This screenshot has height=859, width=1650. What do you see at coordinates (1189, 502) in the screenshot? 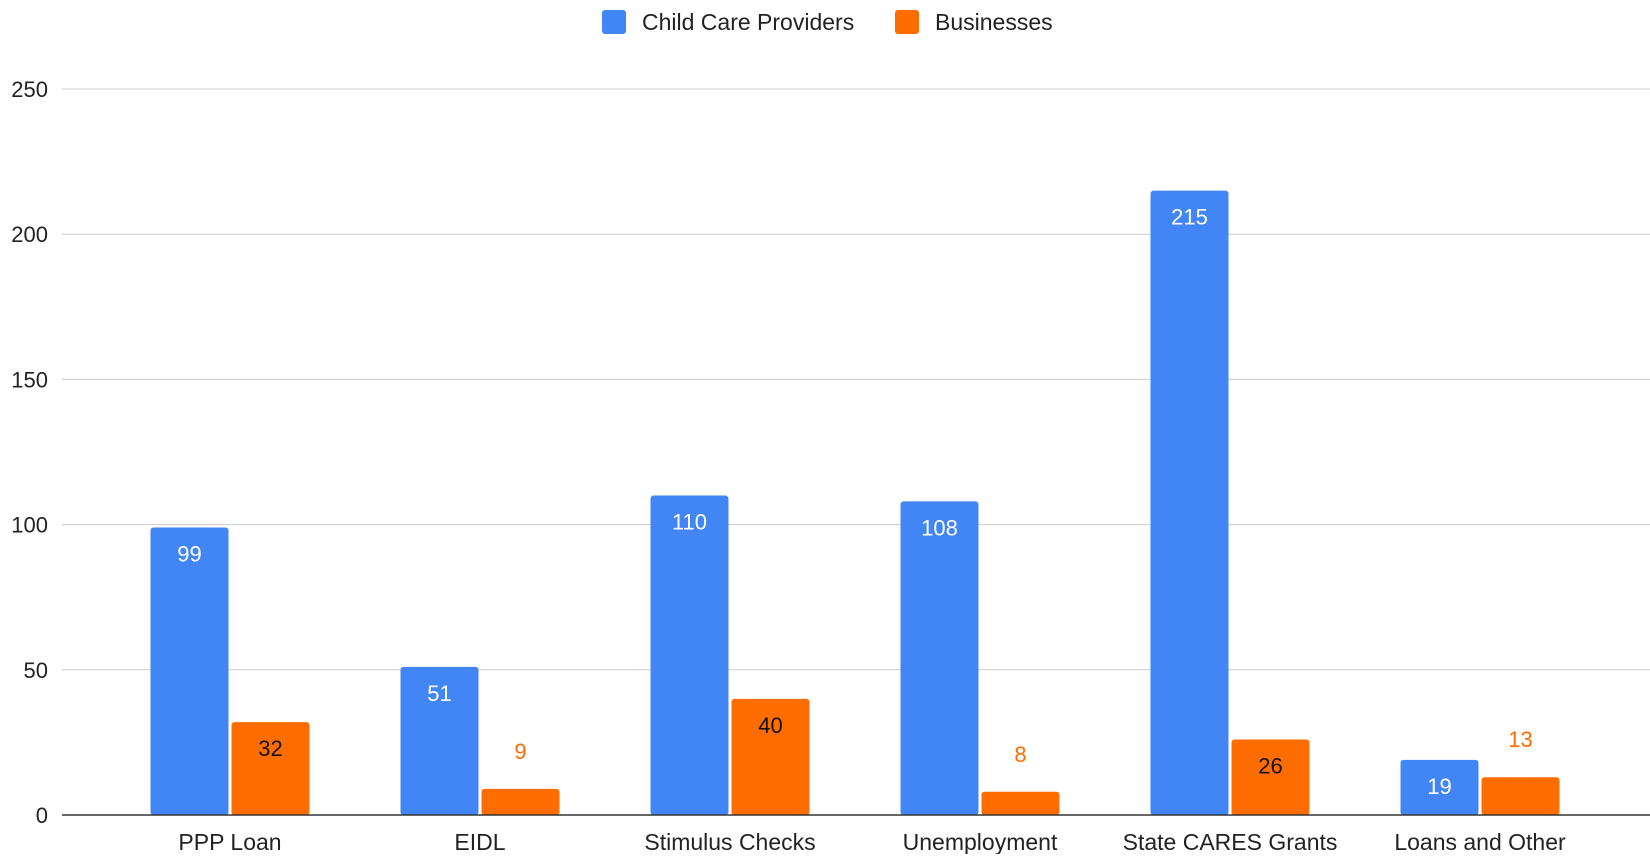
I see `bar-child-care-providers-state-cares-grants` at bounding box center [1189, 502].